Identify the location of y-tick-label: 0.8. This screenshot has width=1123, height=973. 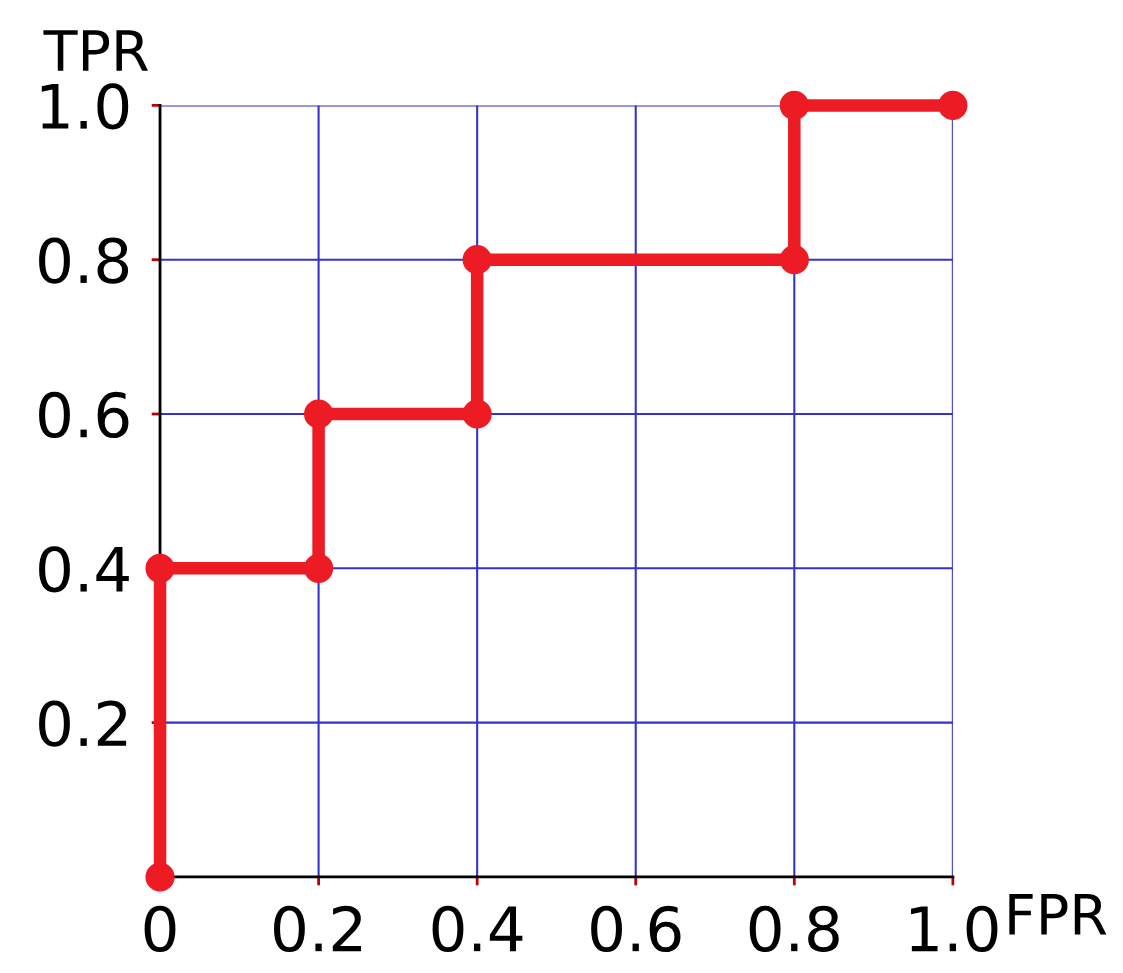
(84, 260).